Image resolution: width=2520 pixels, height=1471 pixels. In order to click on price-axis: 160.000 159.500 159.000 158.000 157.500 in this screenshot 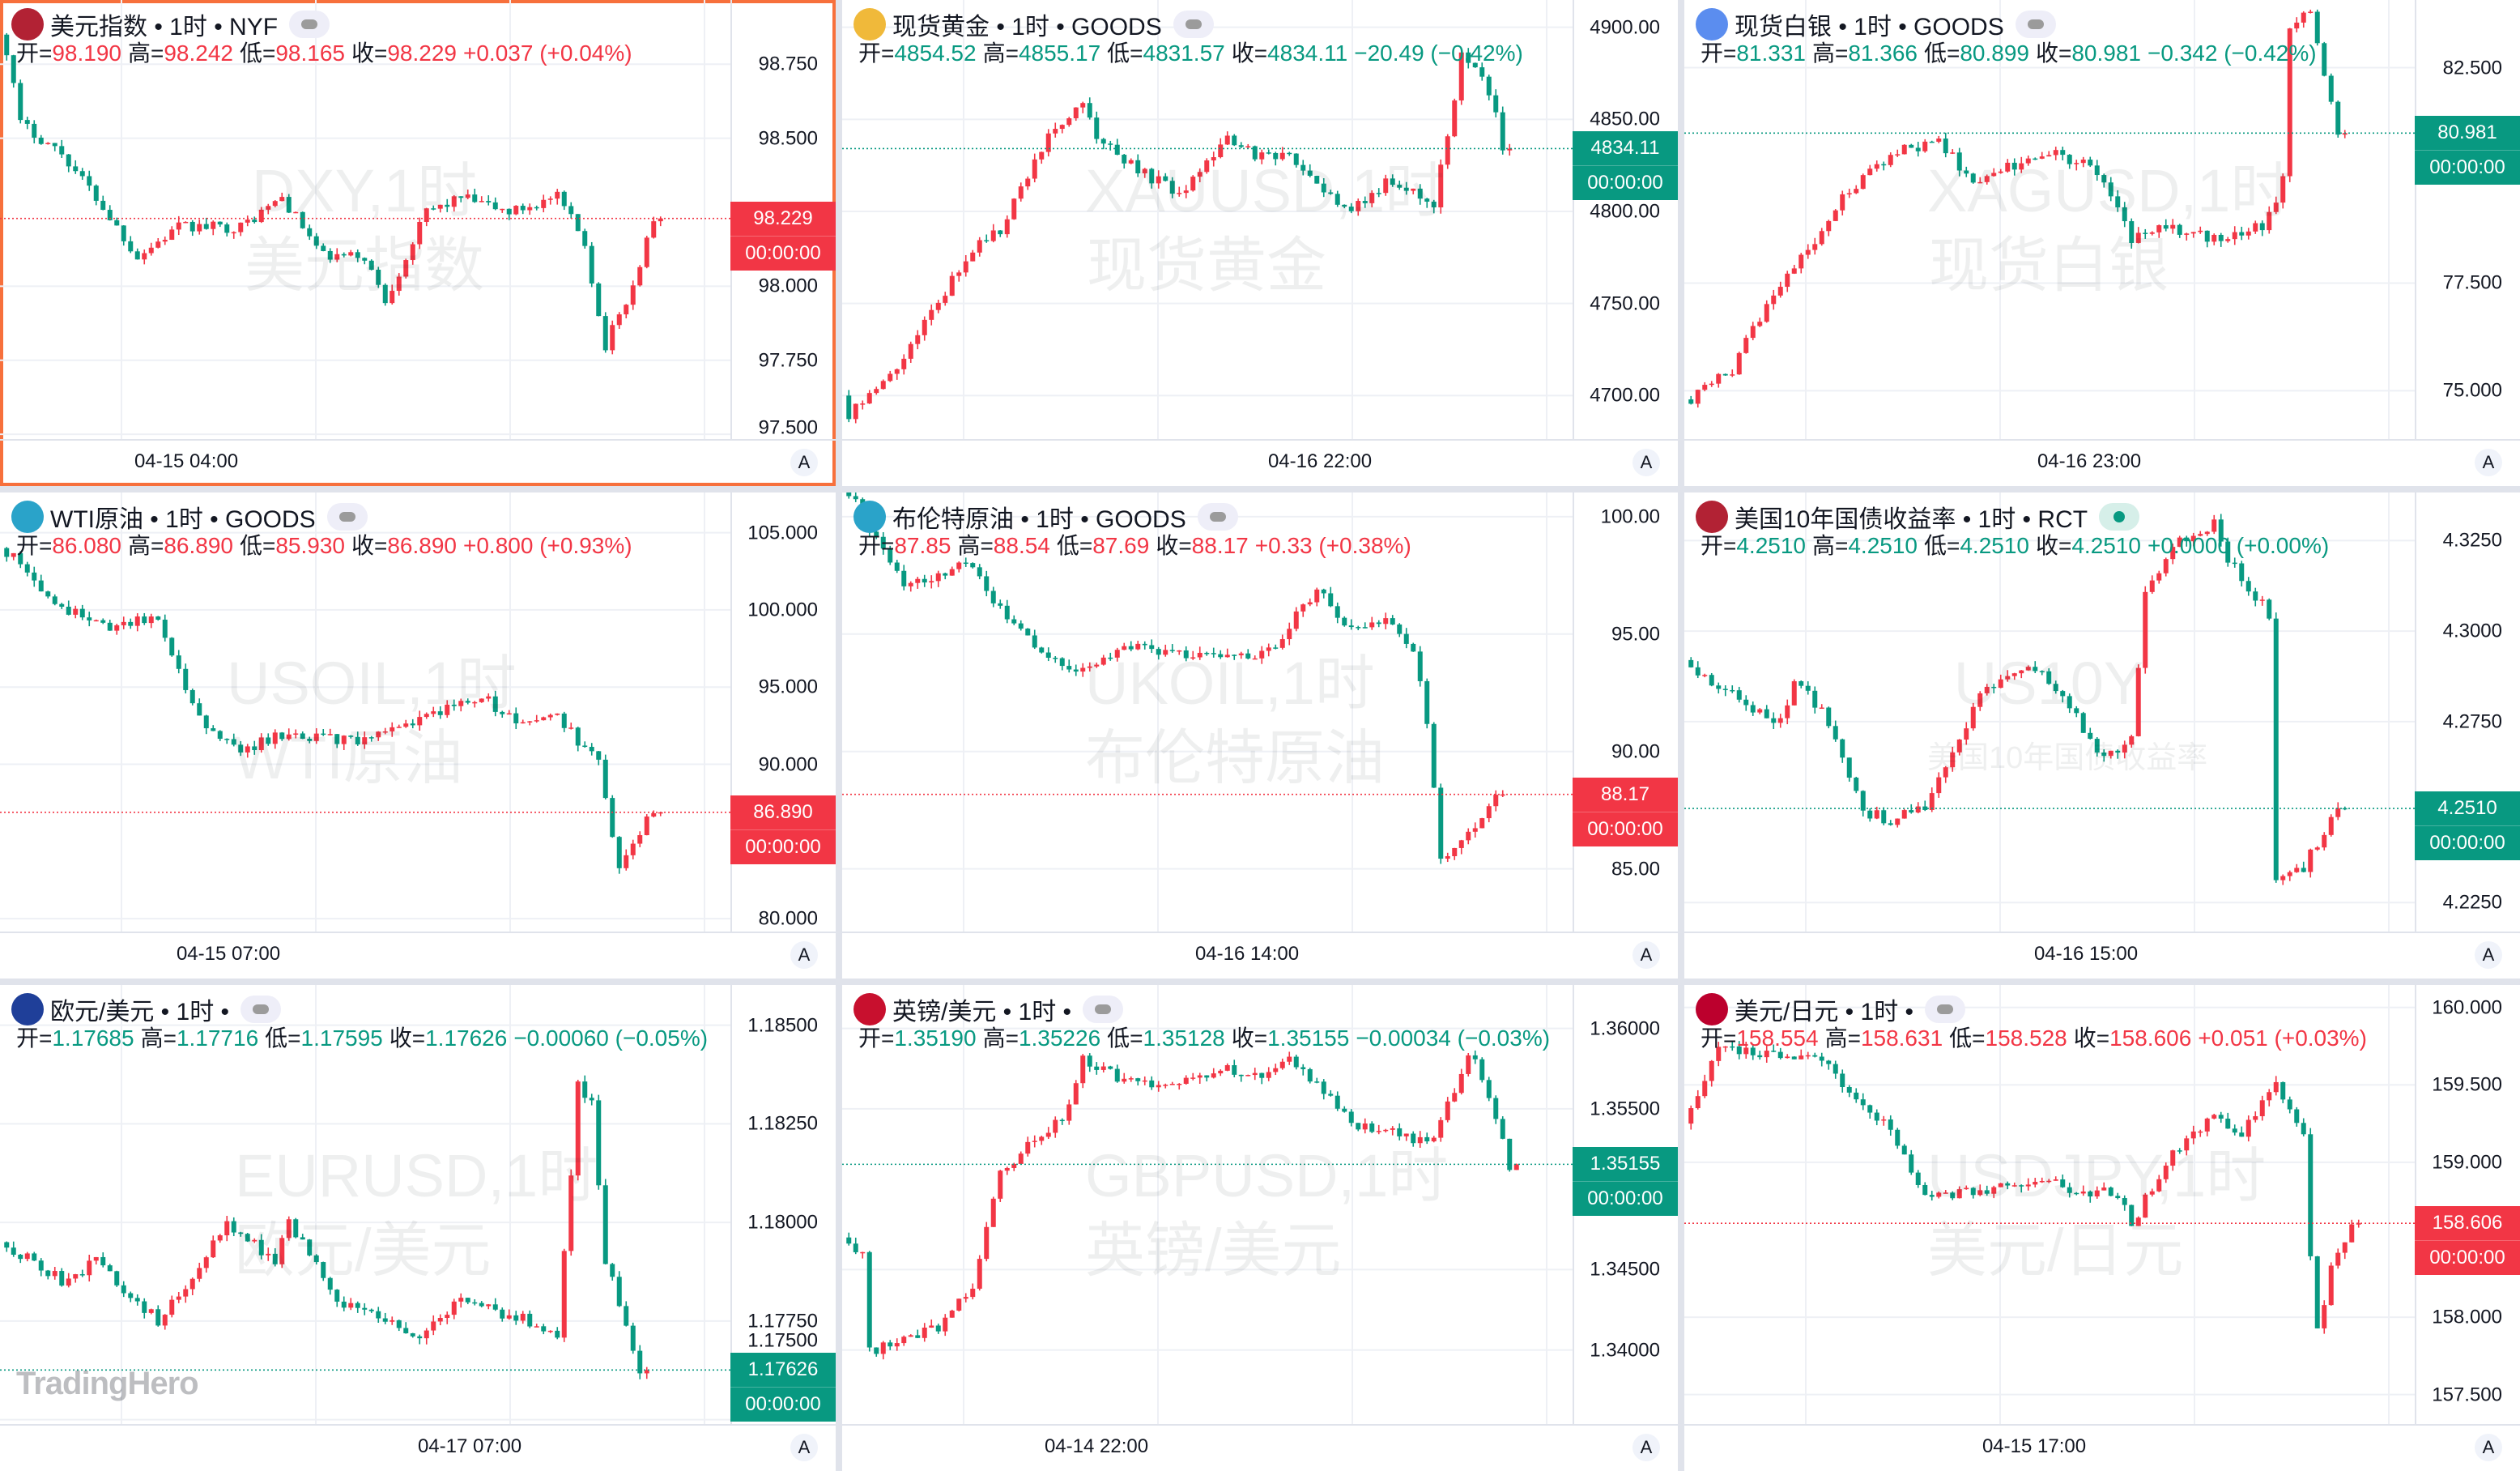, I will do `click(2468, 1204)`.